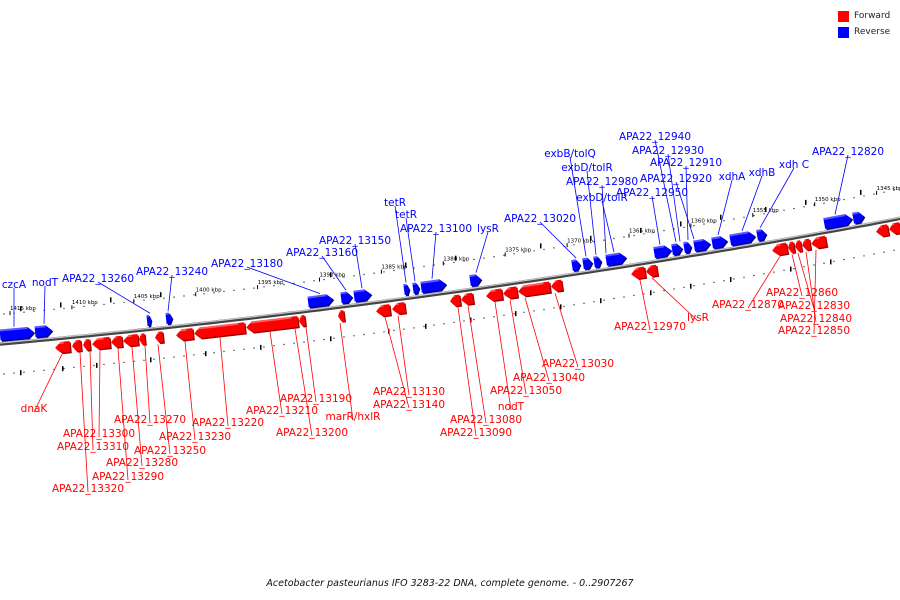  I want to click on gene-label: APA22_13160, so click(322, 253).